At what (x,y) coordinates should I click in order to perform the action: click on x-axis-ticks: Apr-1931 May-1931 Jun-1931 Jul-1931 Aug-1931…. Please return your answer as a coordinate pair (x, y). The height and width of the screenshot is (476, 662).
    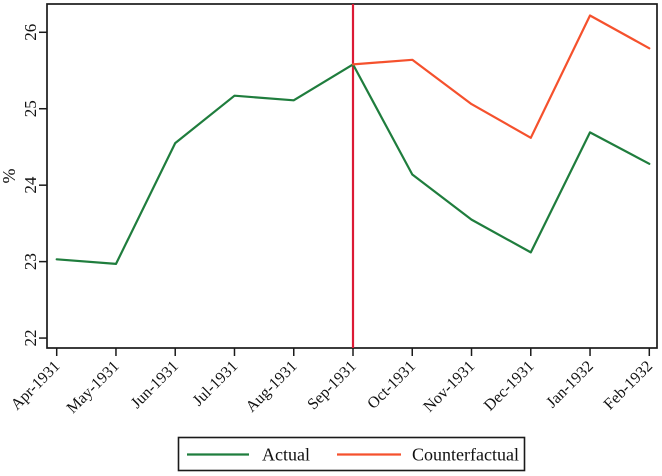
    Looking at the image, I should click on (332, 382).